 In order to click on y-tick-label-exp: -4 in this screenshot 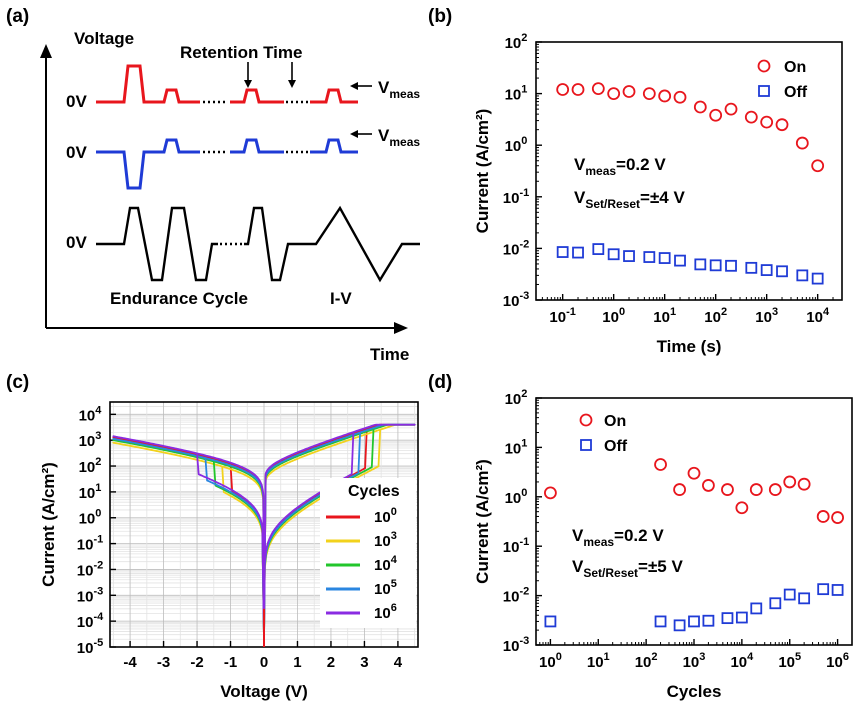, I will do `click(98, 617)`.